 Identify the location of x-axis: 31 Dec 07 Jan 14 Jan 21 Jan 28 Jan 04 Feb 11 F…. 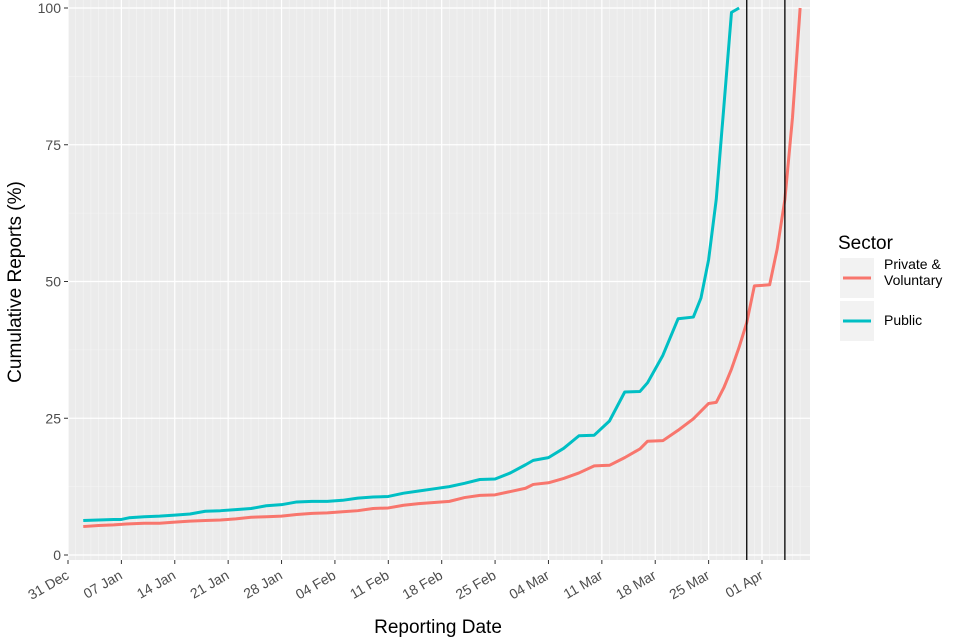
(395, 581).